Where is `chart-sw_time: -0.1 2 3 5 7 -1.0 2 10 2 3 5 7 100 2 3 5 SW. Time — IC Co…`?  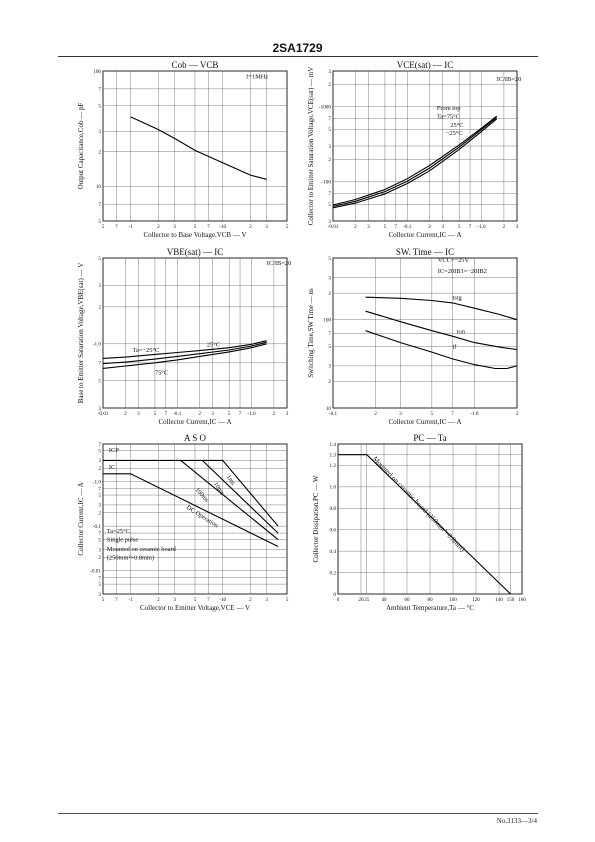
chart-sw_time: -0.1 2 3 5 7 -1.0 2 10 2 3 5 7 100 2 3 5 SW. Time — IC Co… is located at coordinates (413, 336).